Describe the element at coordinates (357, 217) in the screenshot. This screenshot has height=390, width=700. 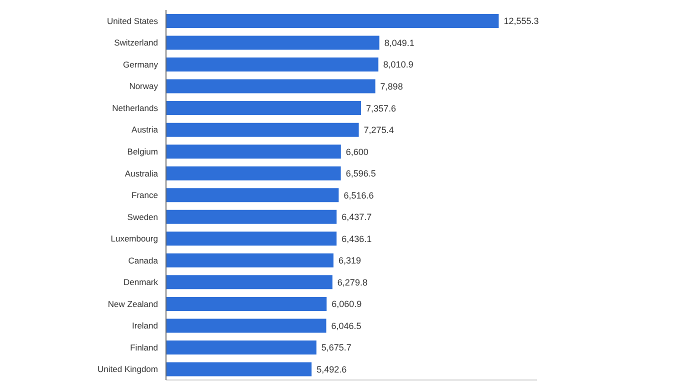
I see `data-label: 6,437.7` at that location.